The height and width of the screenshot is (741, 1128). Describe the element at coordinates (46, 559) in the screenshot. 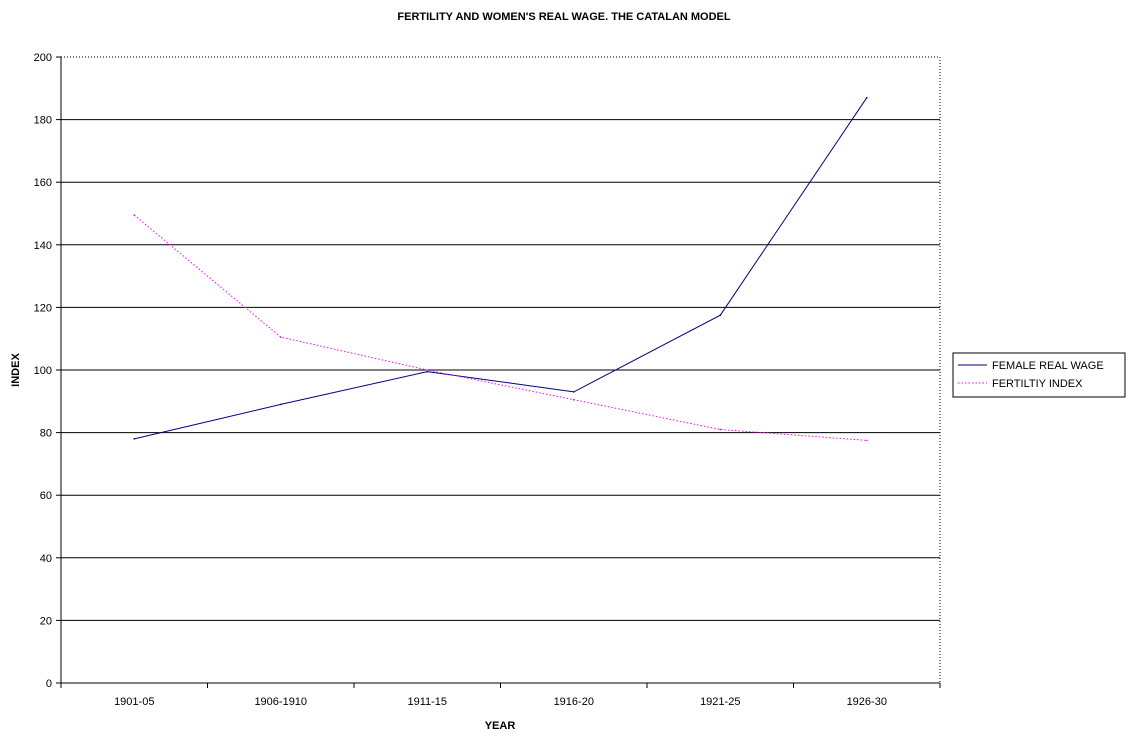

I see `y-tick-label: 40` at that location.